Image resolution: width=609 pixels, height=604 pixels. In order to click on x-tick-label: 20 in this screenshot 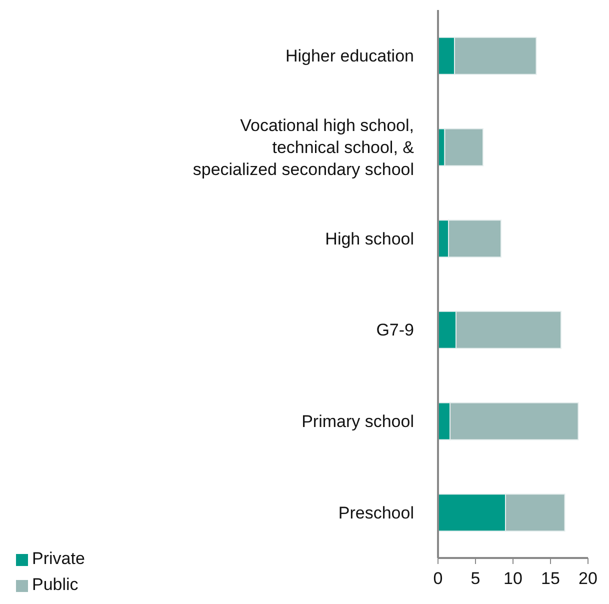, I will do `click(588, 578)`.